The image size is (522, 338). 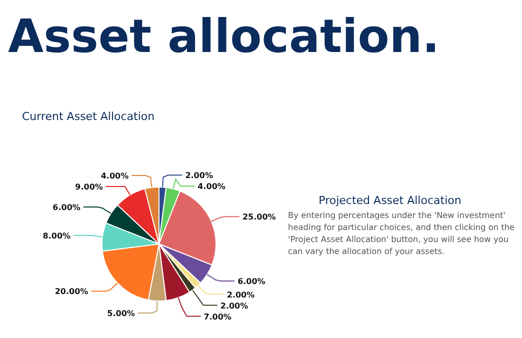 I want to click on data-label: 5.00%, so click(x=121, y=313).